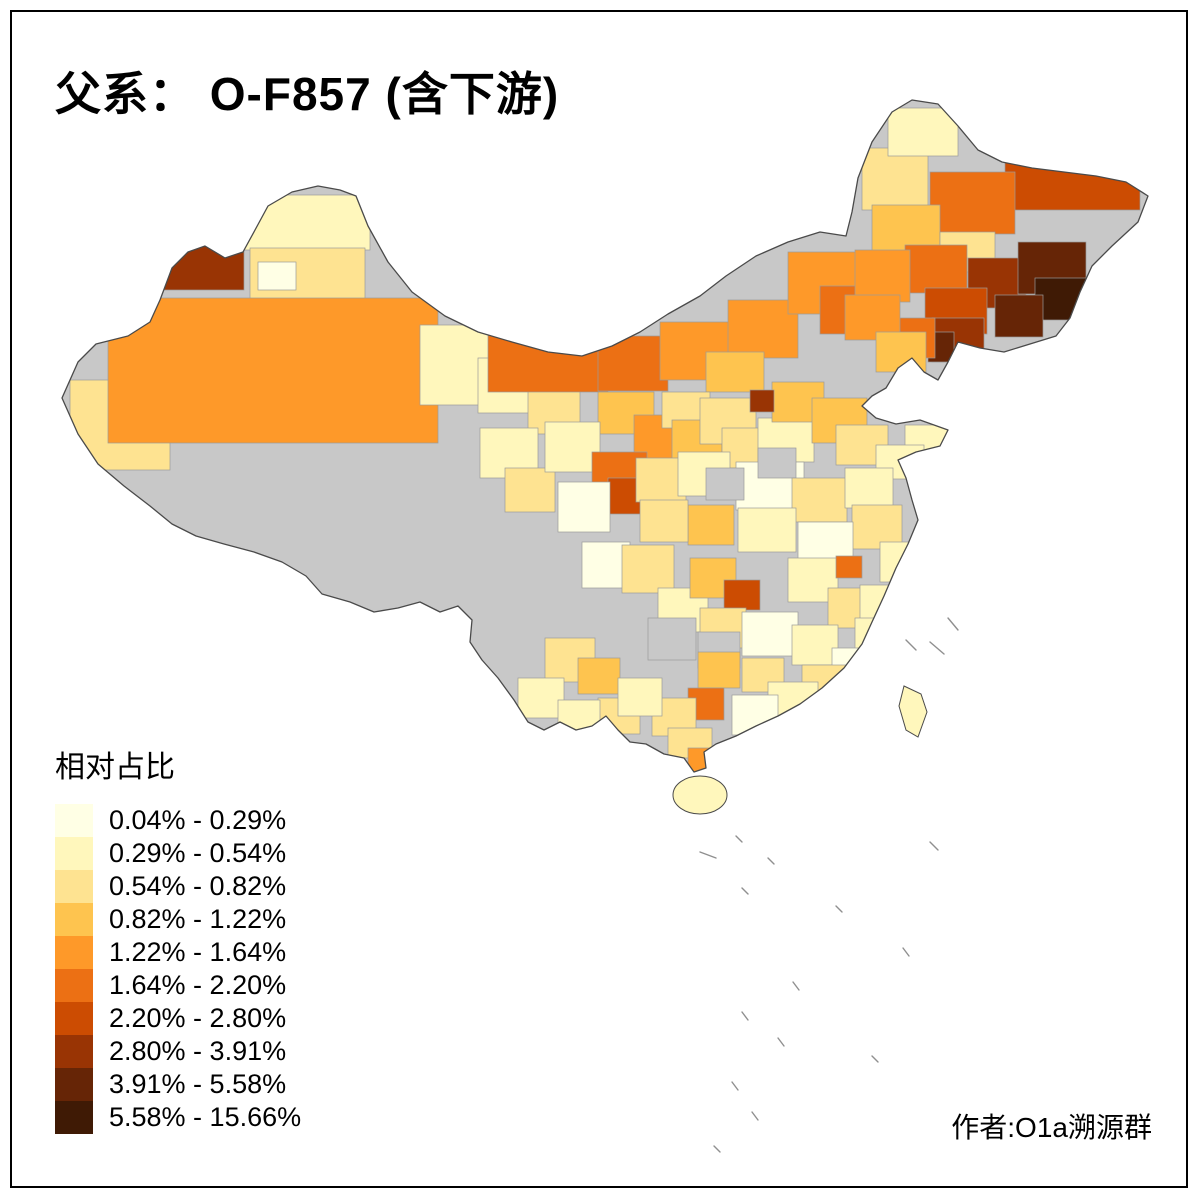  Describe the element at coordinates (1051, 1127) in the screenshot. I see `author-credit: 作者:O1a溯源群` at that location.